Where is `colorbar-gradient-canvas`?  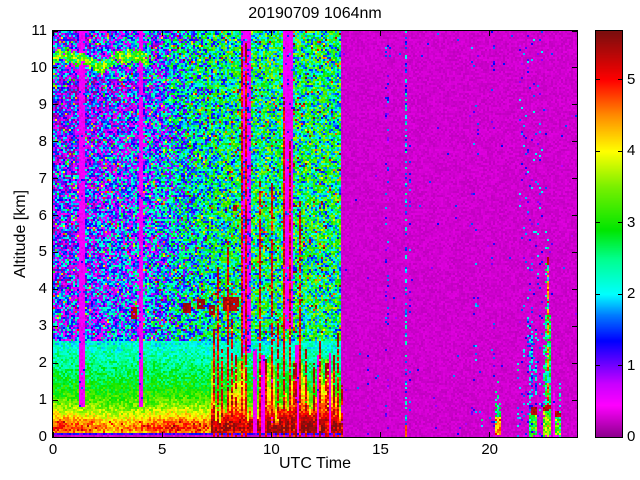
colorbar-gradient-canvas is located at coordinates (609, 234).